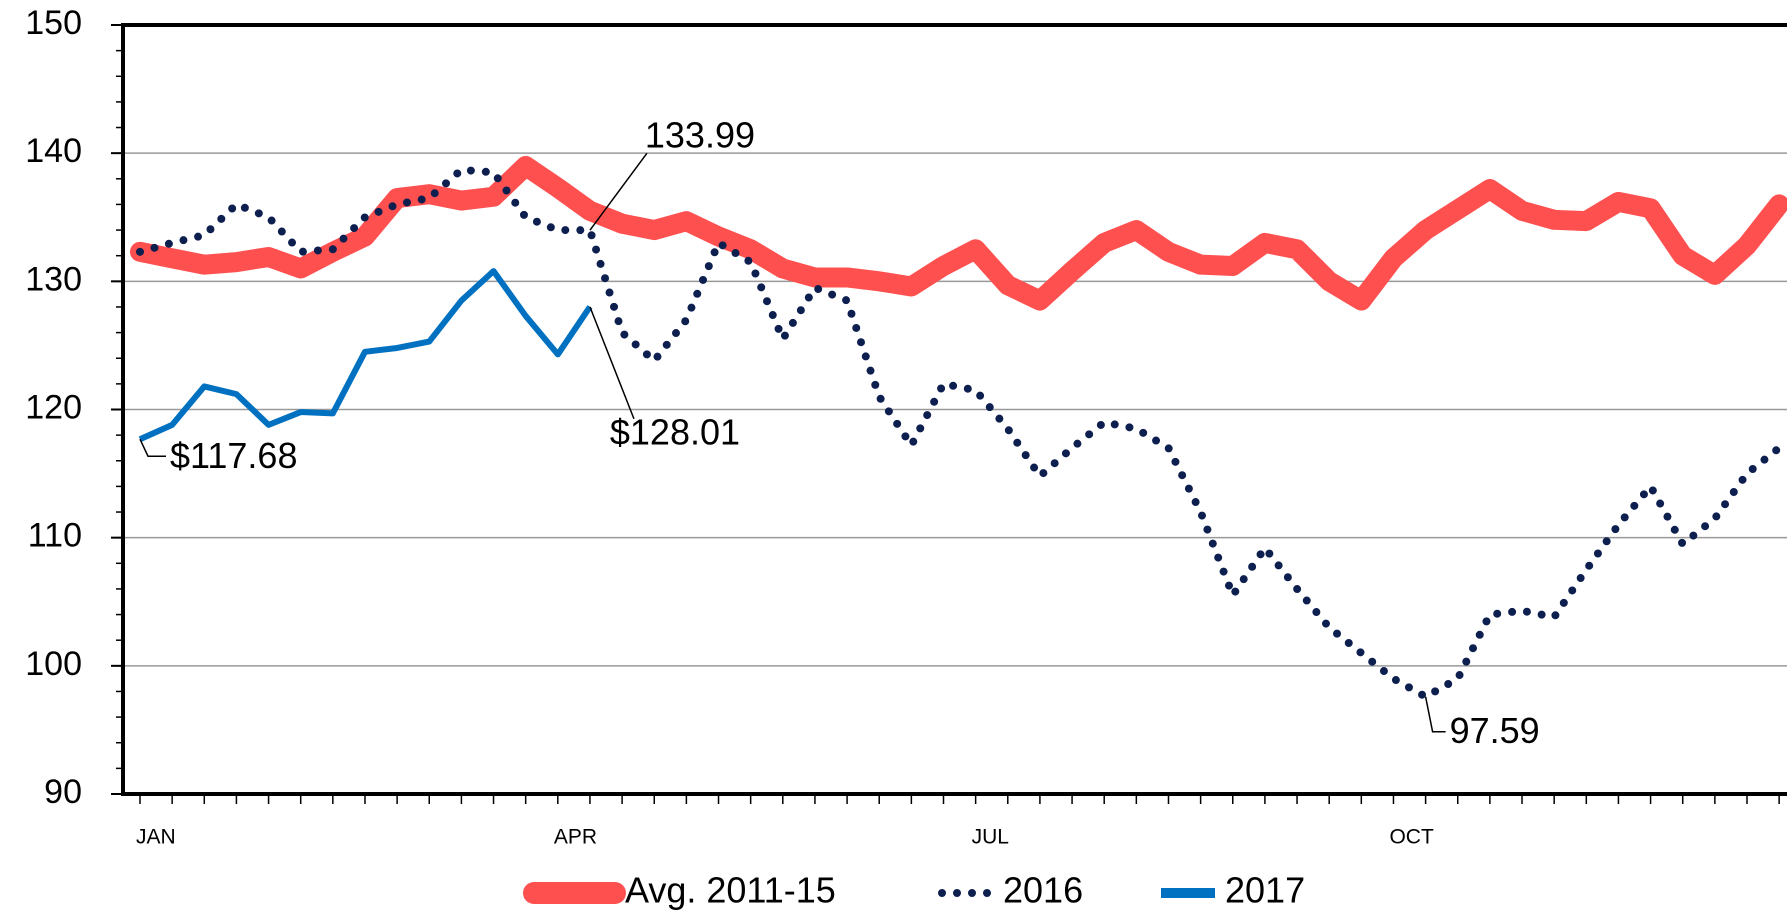 This screenshot has width=1787, height=918. Describe the element at coordinates (53, 23) in the screenshot. I see `y-tick-label: 150` at that location.